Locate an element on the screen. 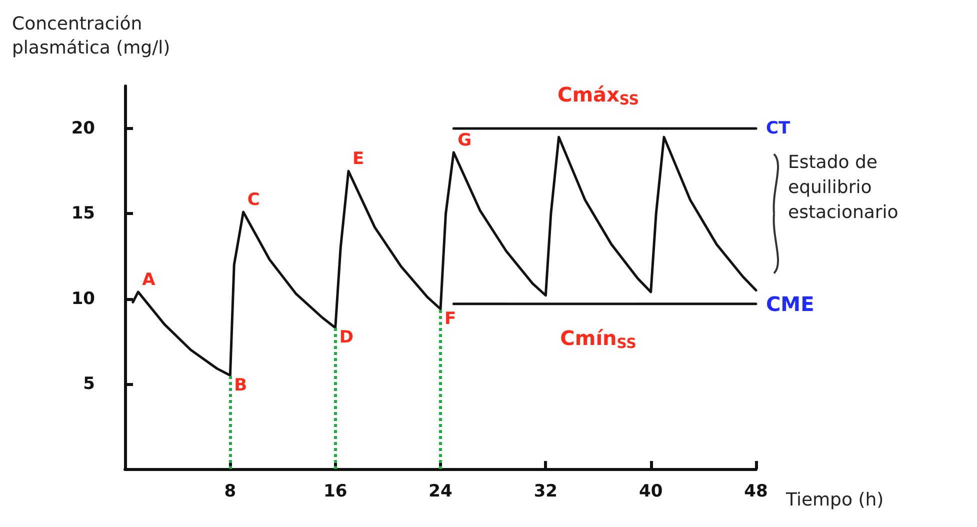  annotation: CT is located at coordinates (778, 128).